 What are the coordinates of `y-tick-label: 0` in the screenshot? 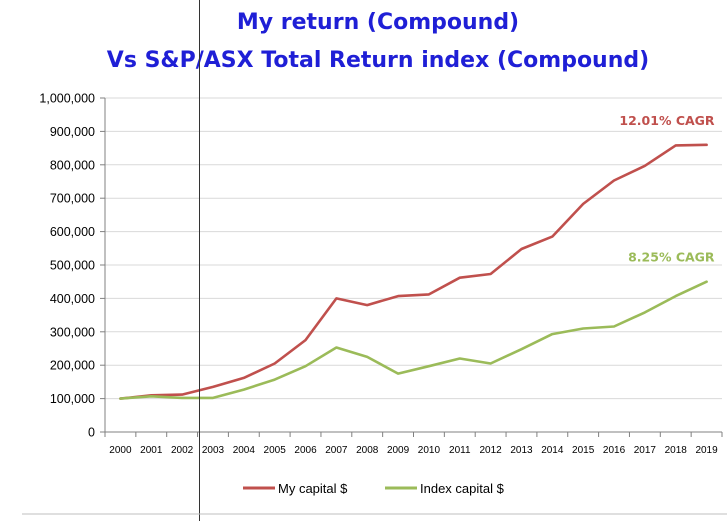 It's located at (91, 433).